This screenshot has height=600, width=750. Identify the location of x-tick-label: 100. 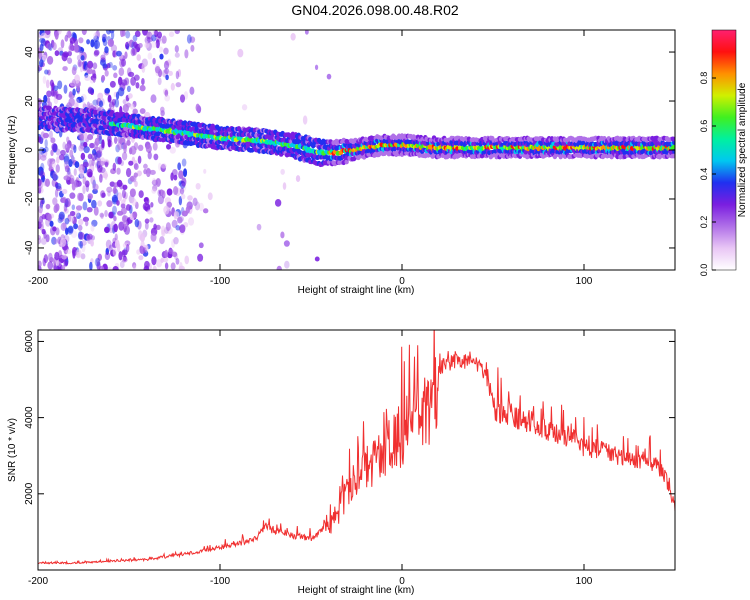
(584, 581).